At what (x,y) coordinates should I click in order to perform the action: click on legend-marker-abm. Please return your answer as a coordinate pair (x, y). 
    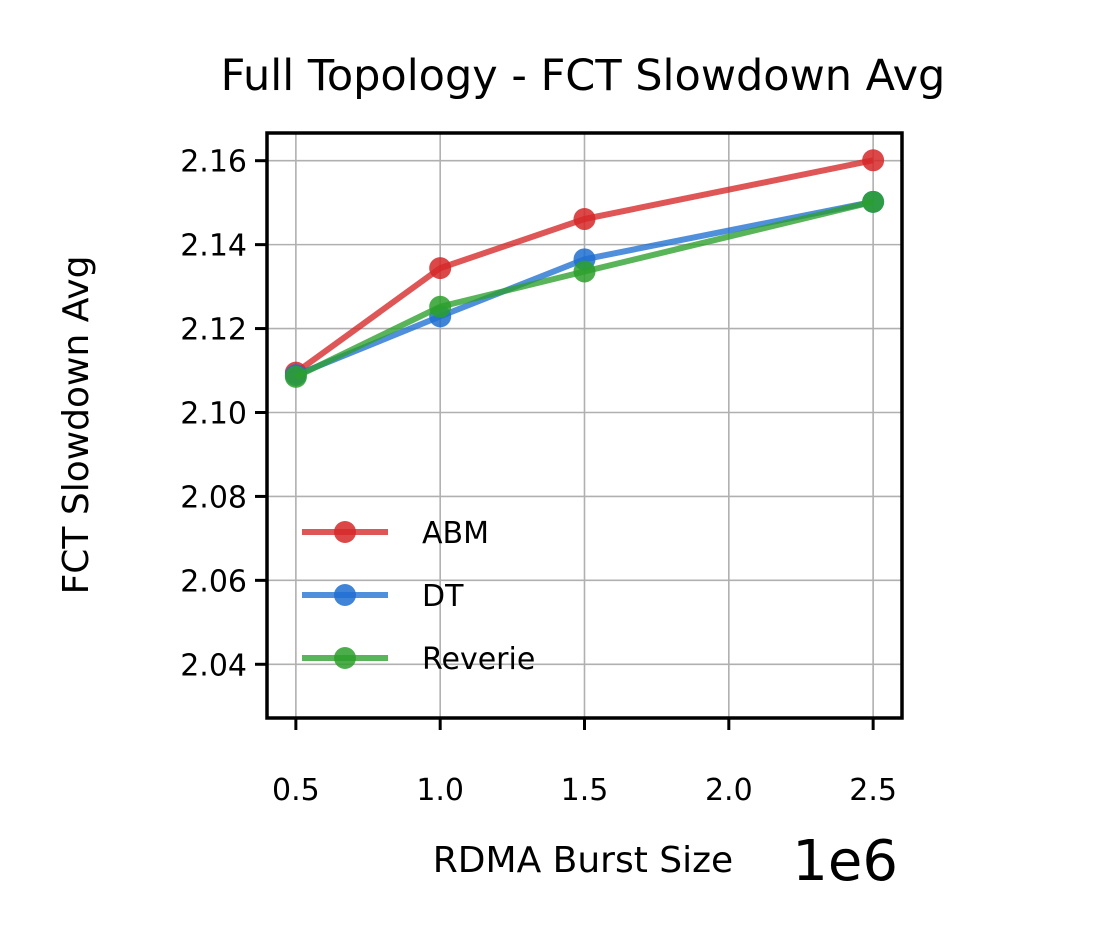
    Looking at the image, I should click on (345, 532).